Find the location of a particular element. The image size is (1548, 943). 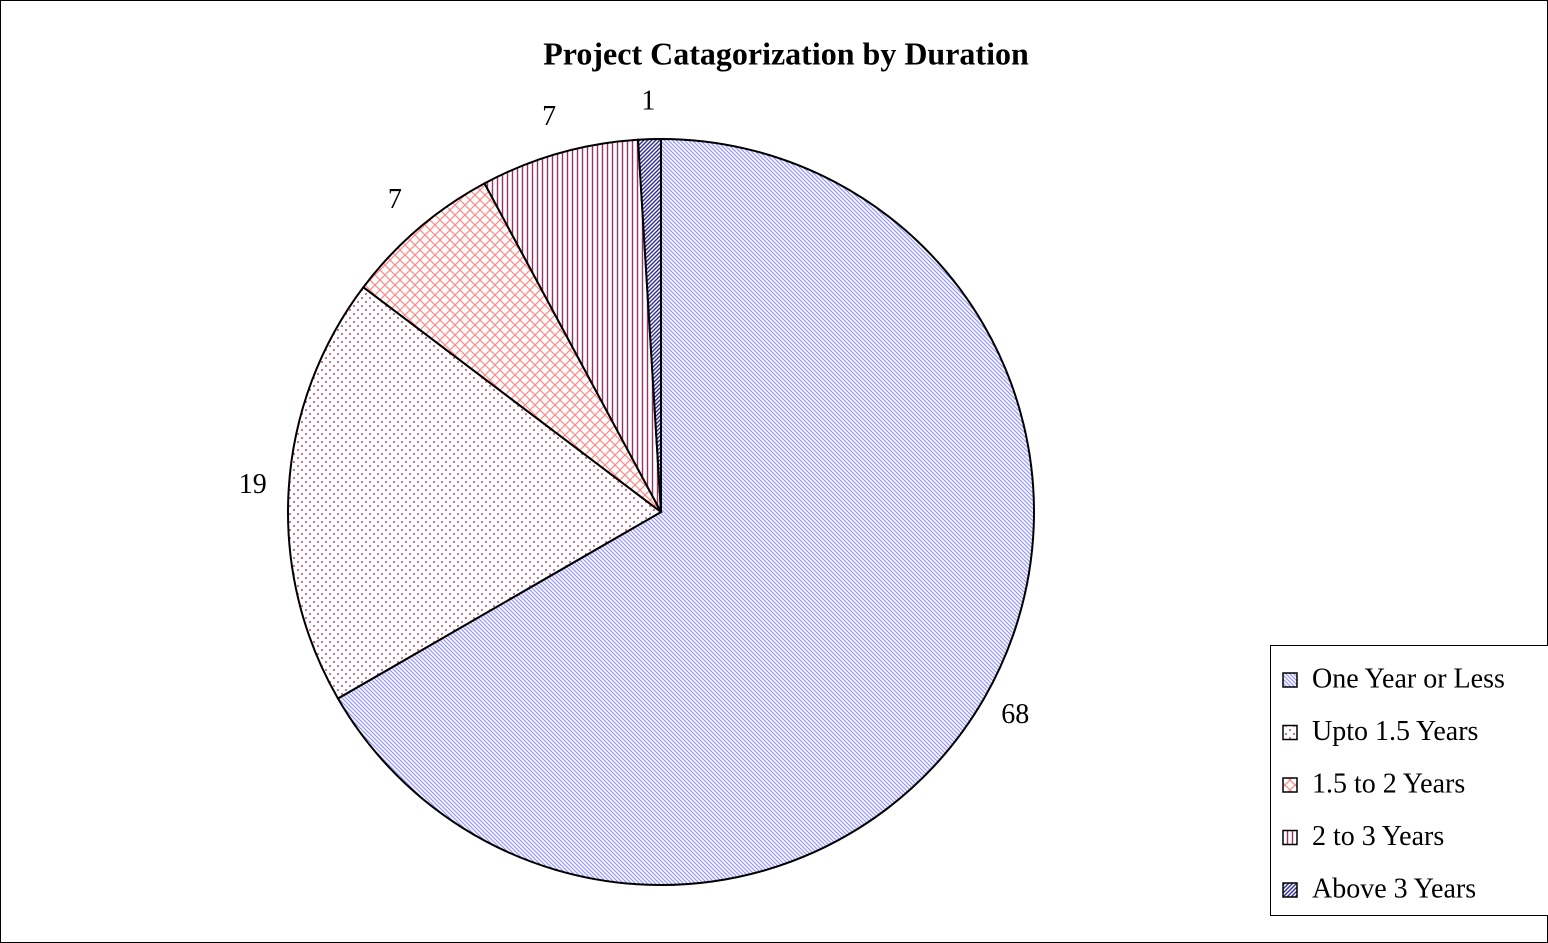

data-label: 19 is located at coordinates (253, 484).